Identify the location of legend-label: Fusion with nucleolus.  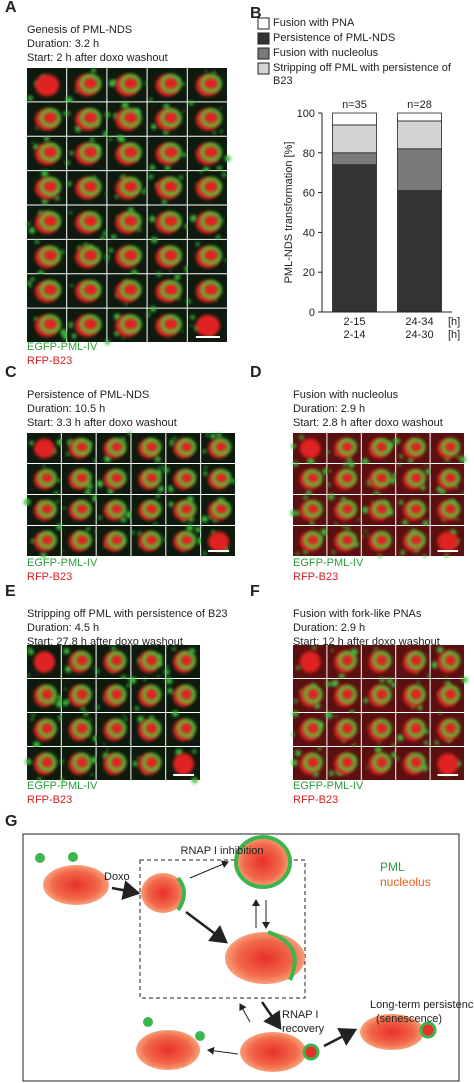
(326, 53).